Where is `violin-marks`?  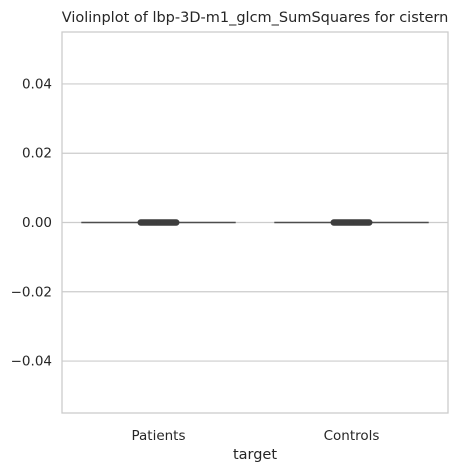 violin-marks is located at coordinates (255, 222).